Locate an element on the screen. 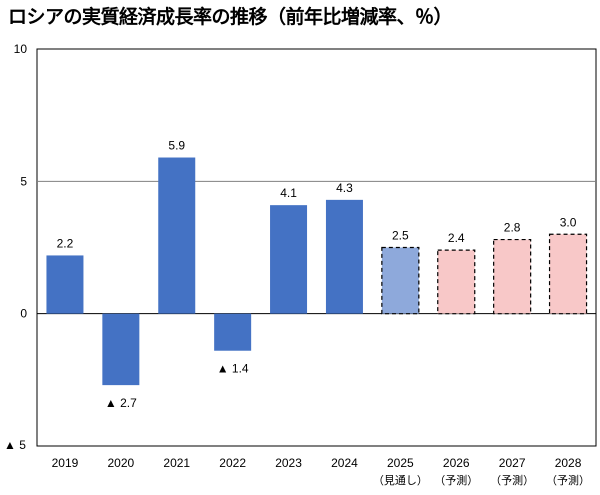 The image size is (600, 495). x-tick-label: 2025 is located at coordinates (400, 463).